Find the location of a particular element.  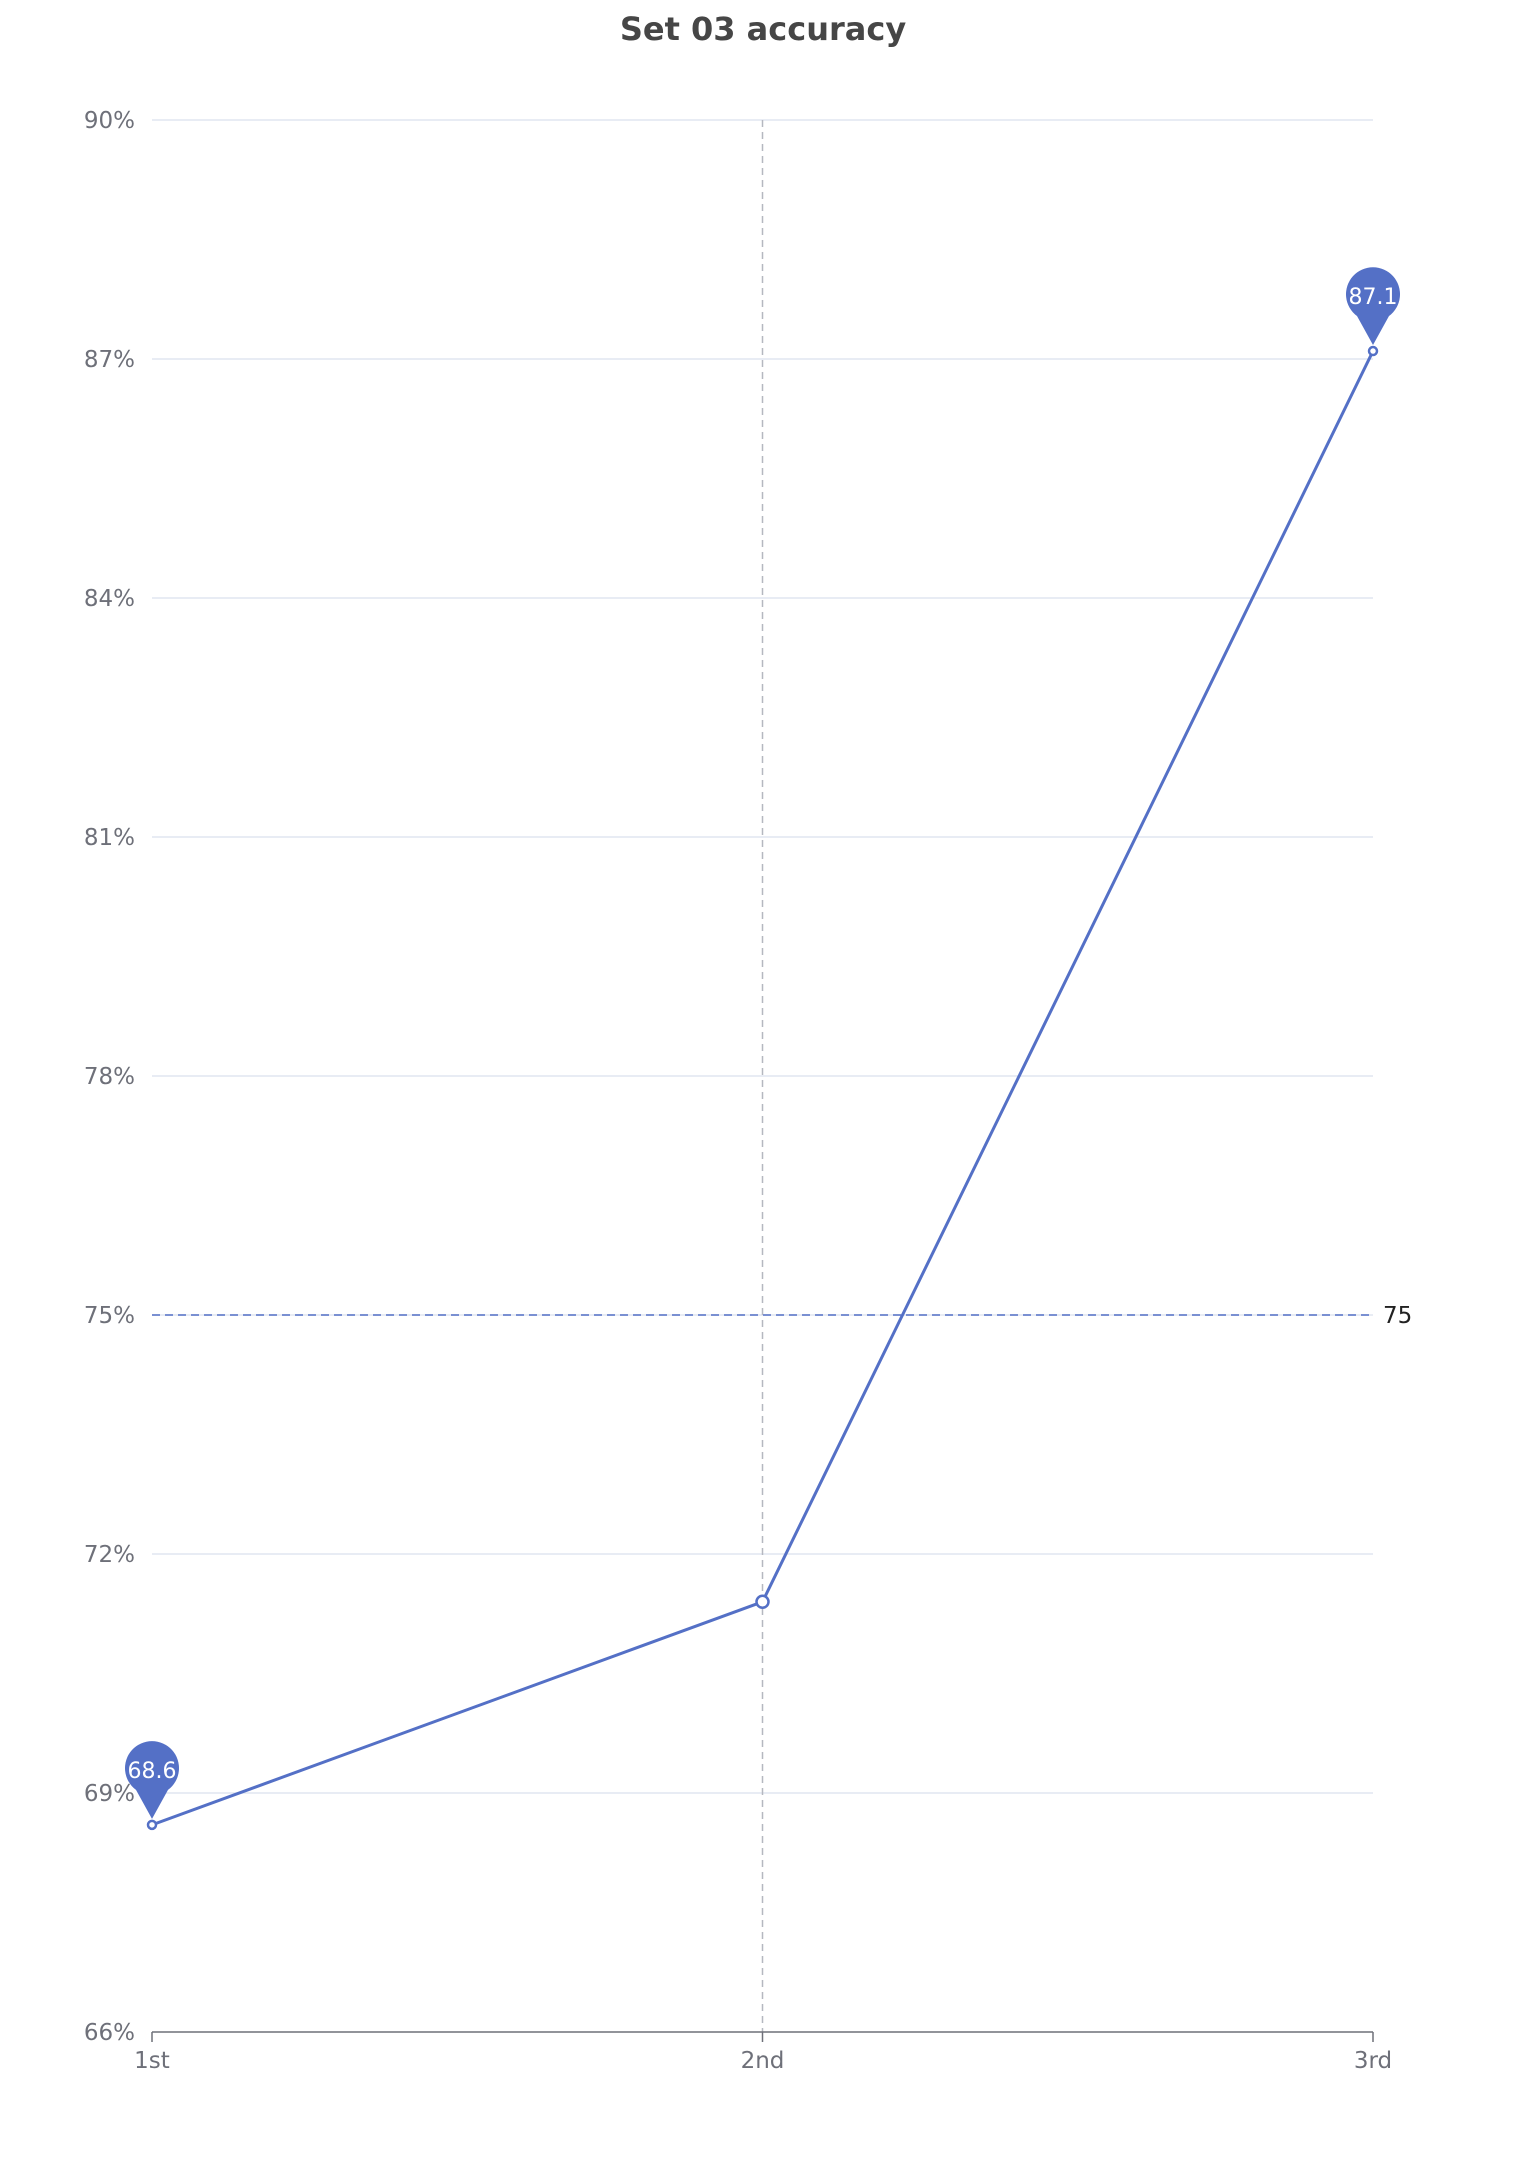

y-tick-label: 75% is located at coordinates (109, 1316).